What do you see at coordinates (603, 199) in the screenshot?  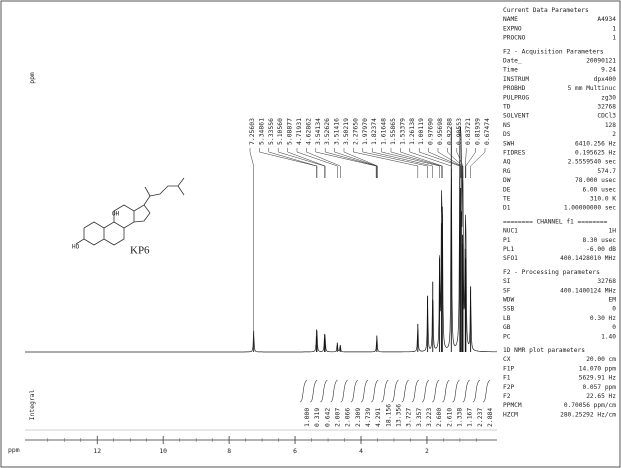 I see `parameter-value: 310.0 K` at bounding box center [603, 199].